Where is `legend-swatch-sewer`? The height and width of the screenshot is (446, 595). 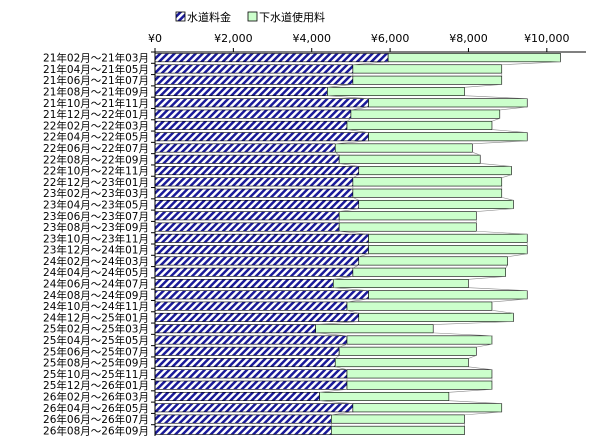
legend-swatch-sewer is located at coordinates (252, 16).